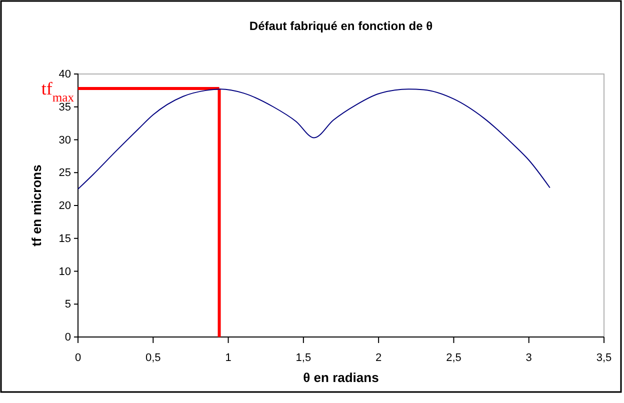  I want to click on y-tick-label: 0, so click(67, 338).